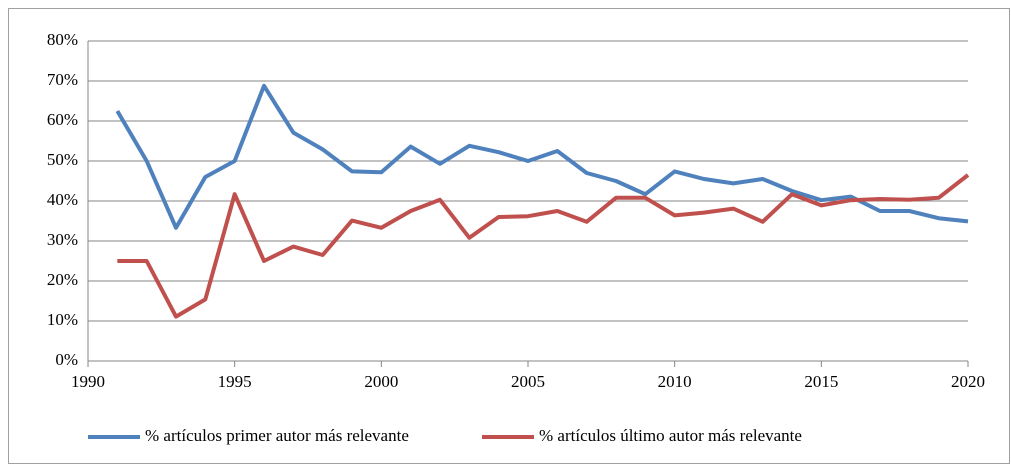 This screenshot has width=1011, height=465. What do you see at coordinates (62, 239) in the screenshot?
I see `y-tick-label: 30%` at bounding box center [62, 239].